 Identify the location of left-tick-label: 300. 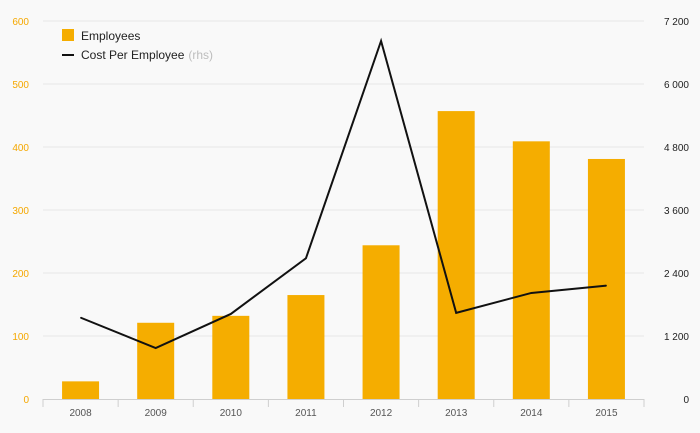
(20, 211).